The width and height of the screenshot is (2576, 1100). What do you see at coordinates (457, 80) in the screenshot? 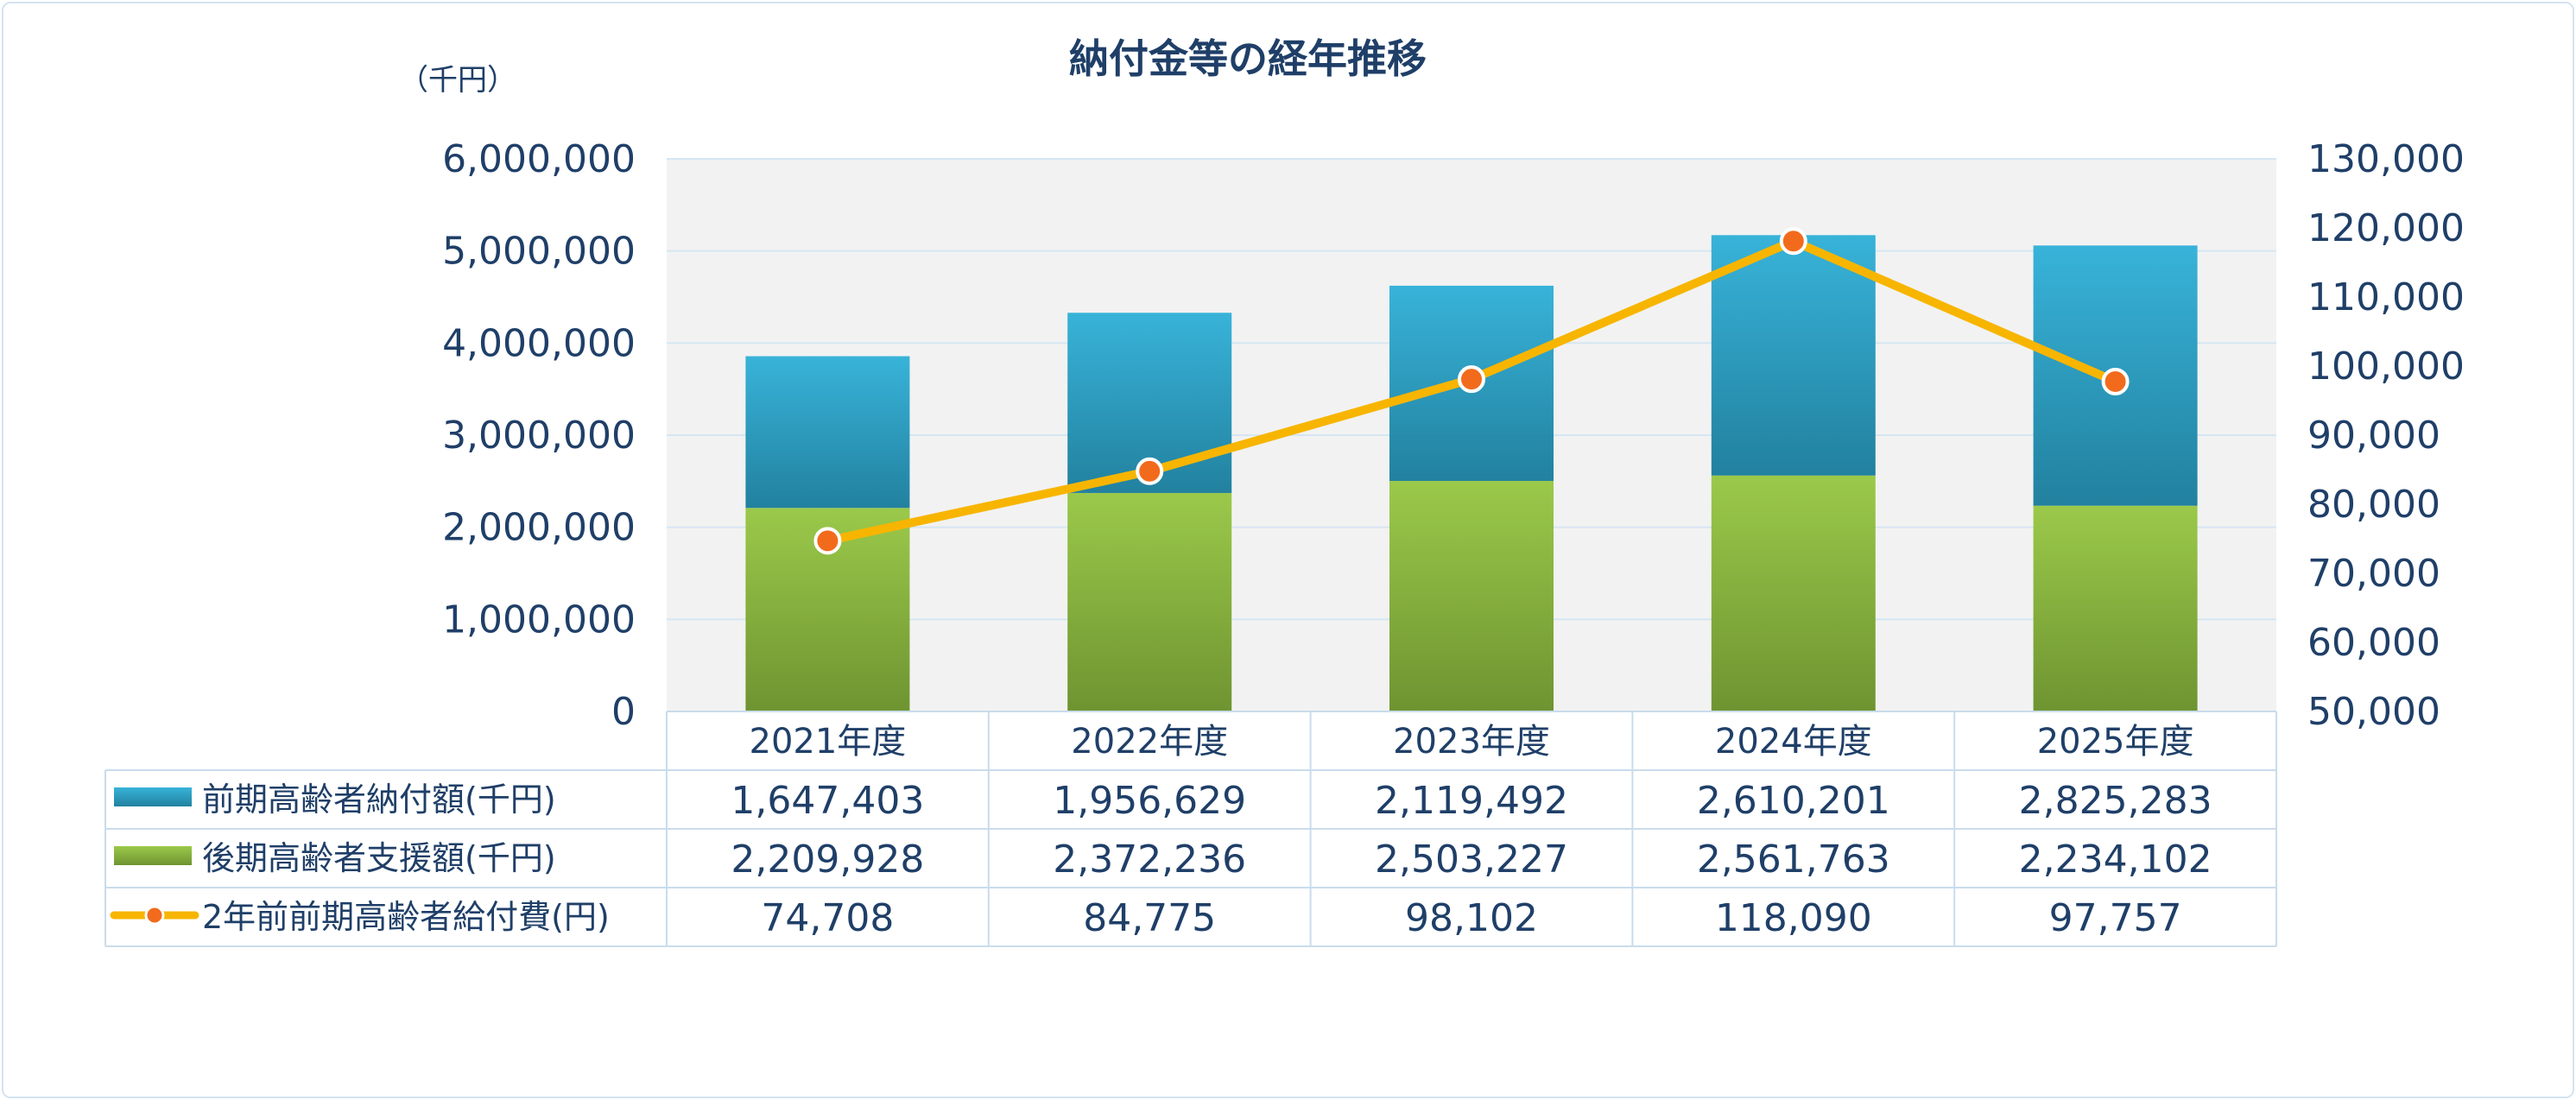
I see `unit-label: （千円）` at bounding box center [457, 80].